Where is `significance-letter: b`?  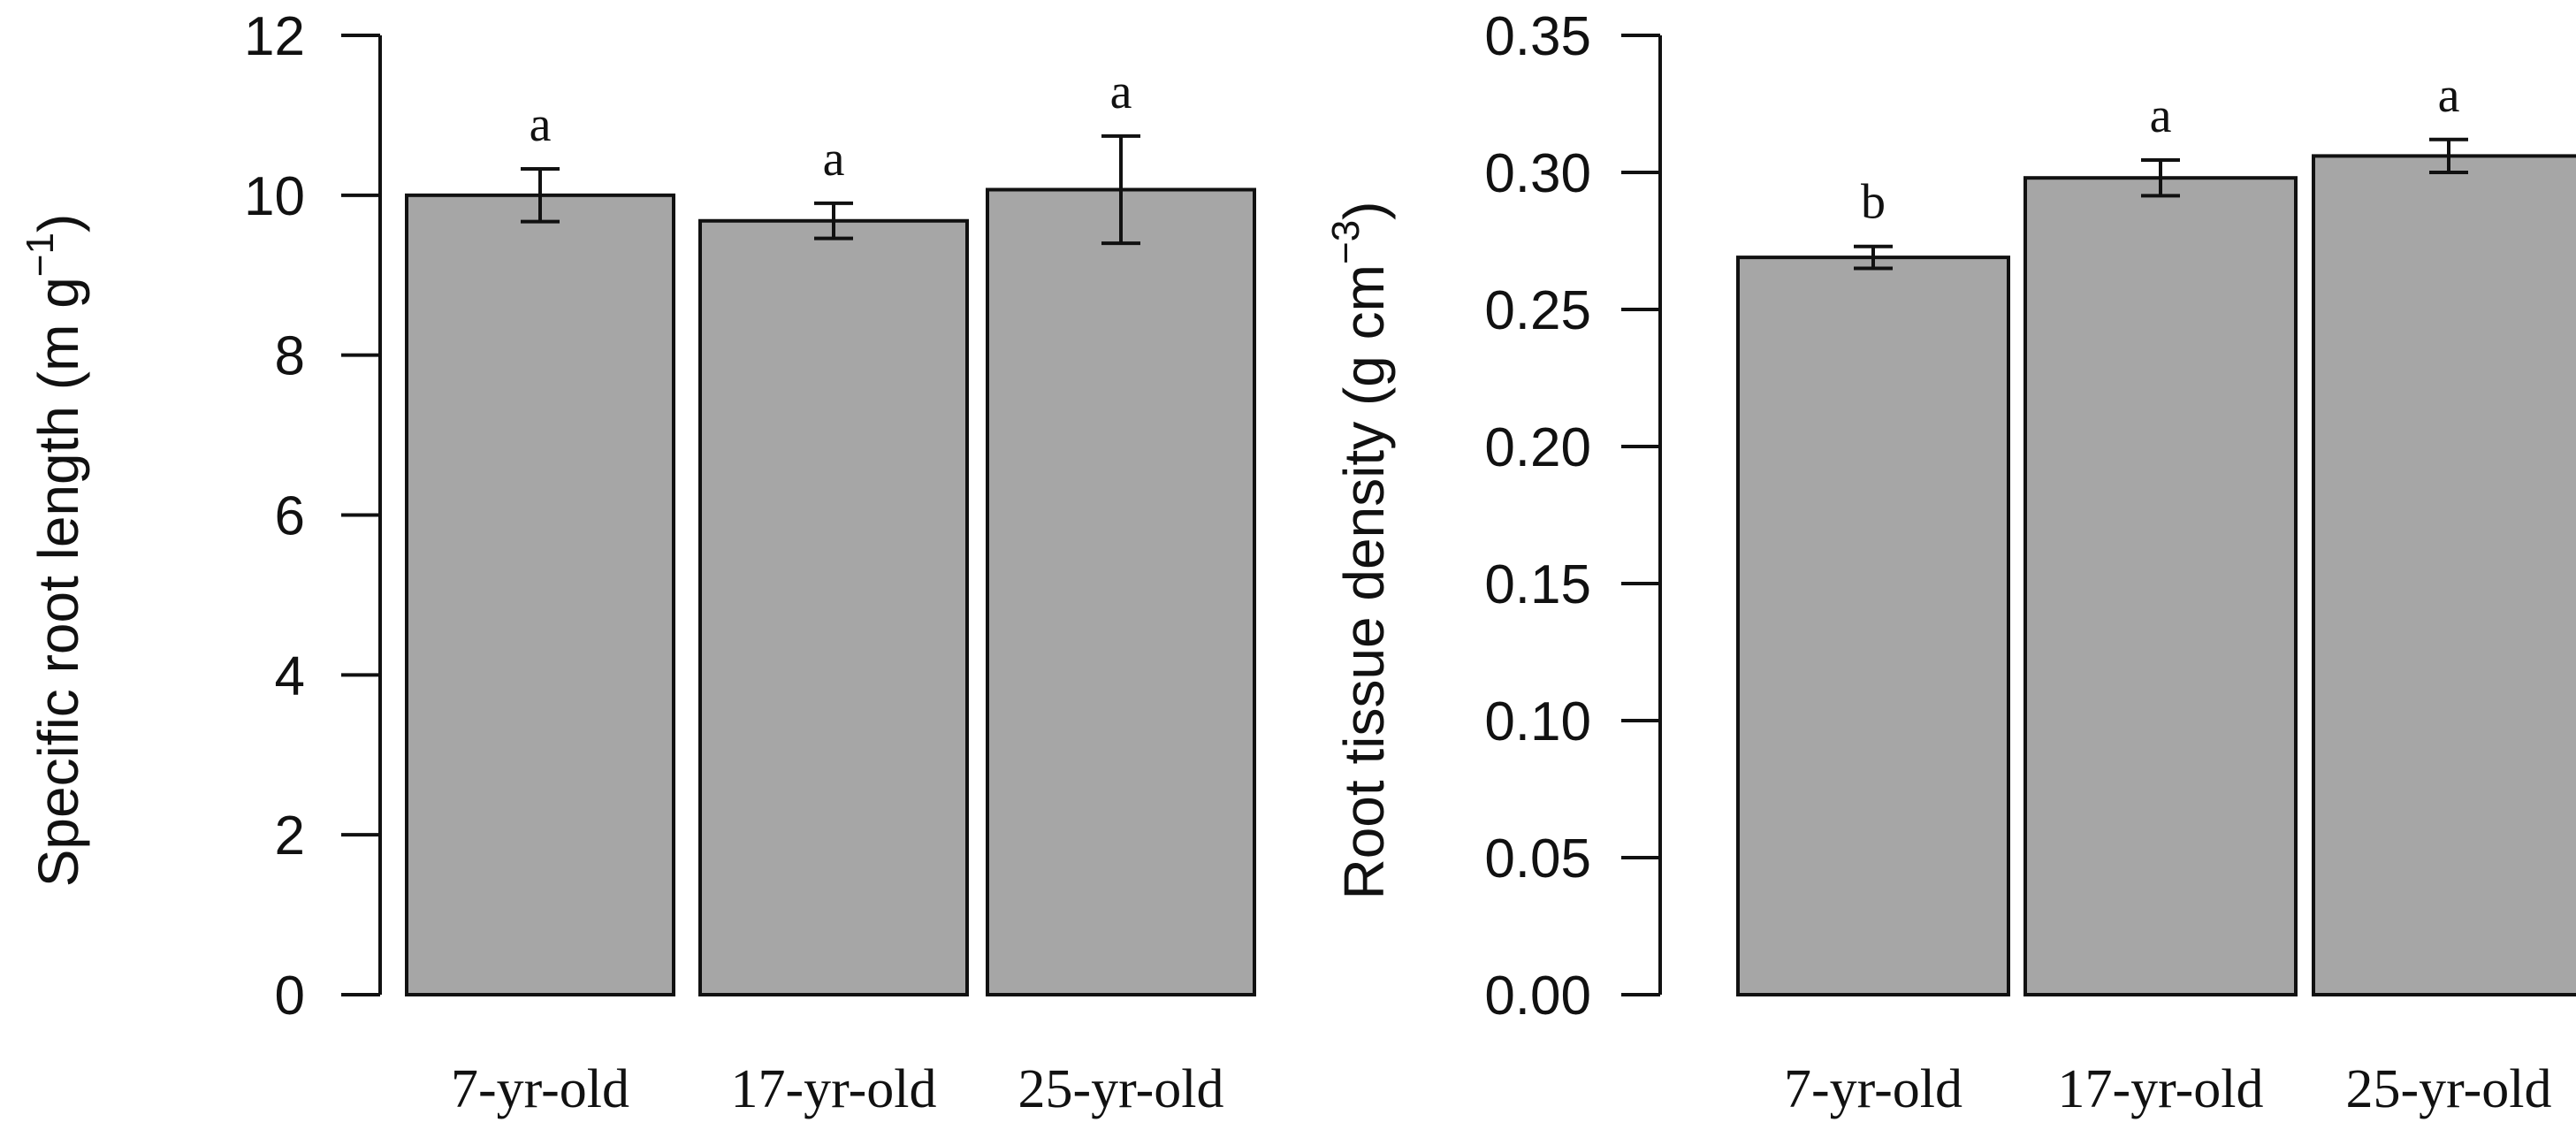
significance-letter: b is located at coordinates (1874, 203).